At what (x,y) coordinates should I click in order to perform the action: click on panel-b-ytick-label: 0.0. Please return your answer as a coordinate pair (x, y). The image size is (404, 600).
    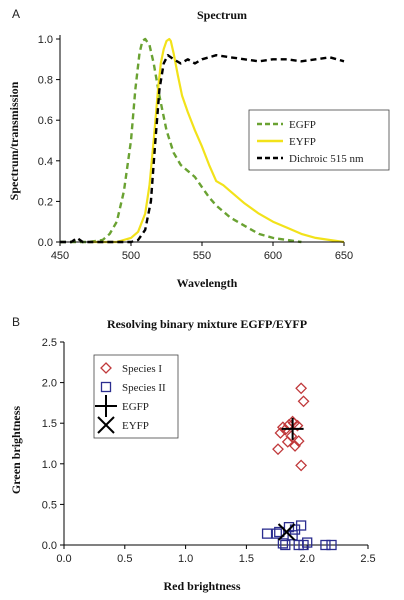
    Looking at the image, I should click on (49, 546).